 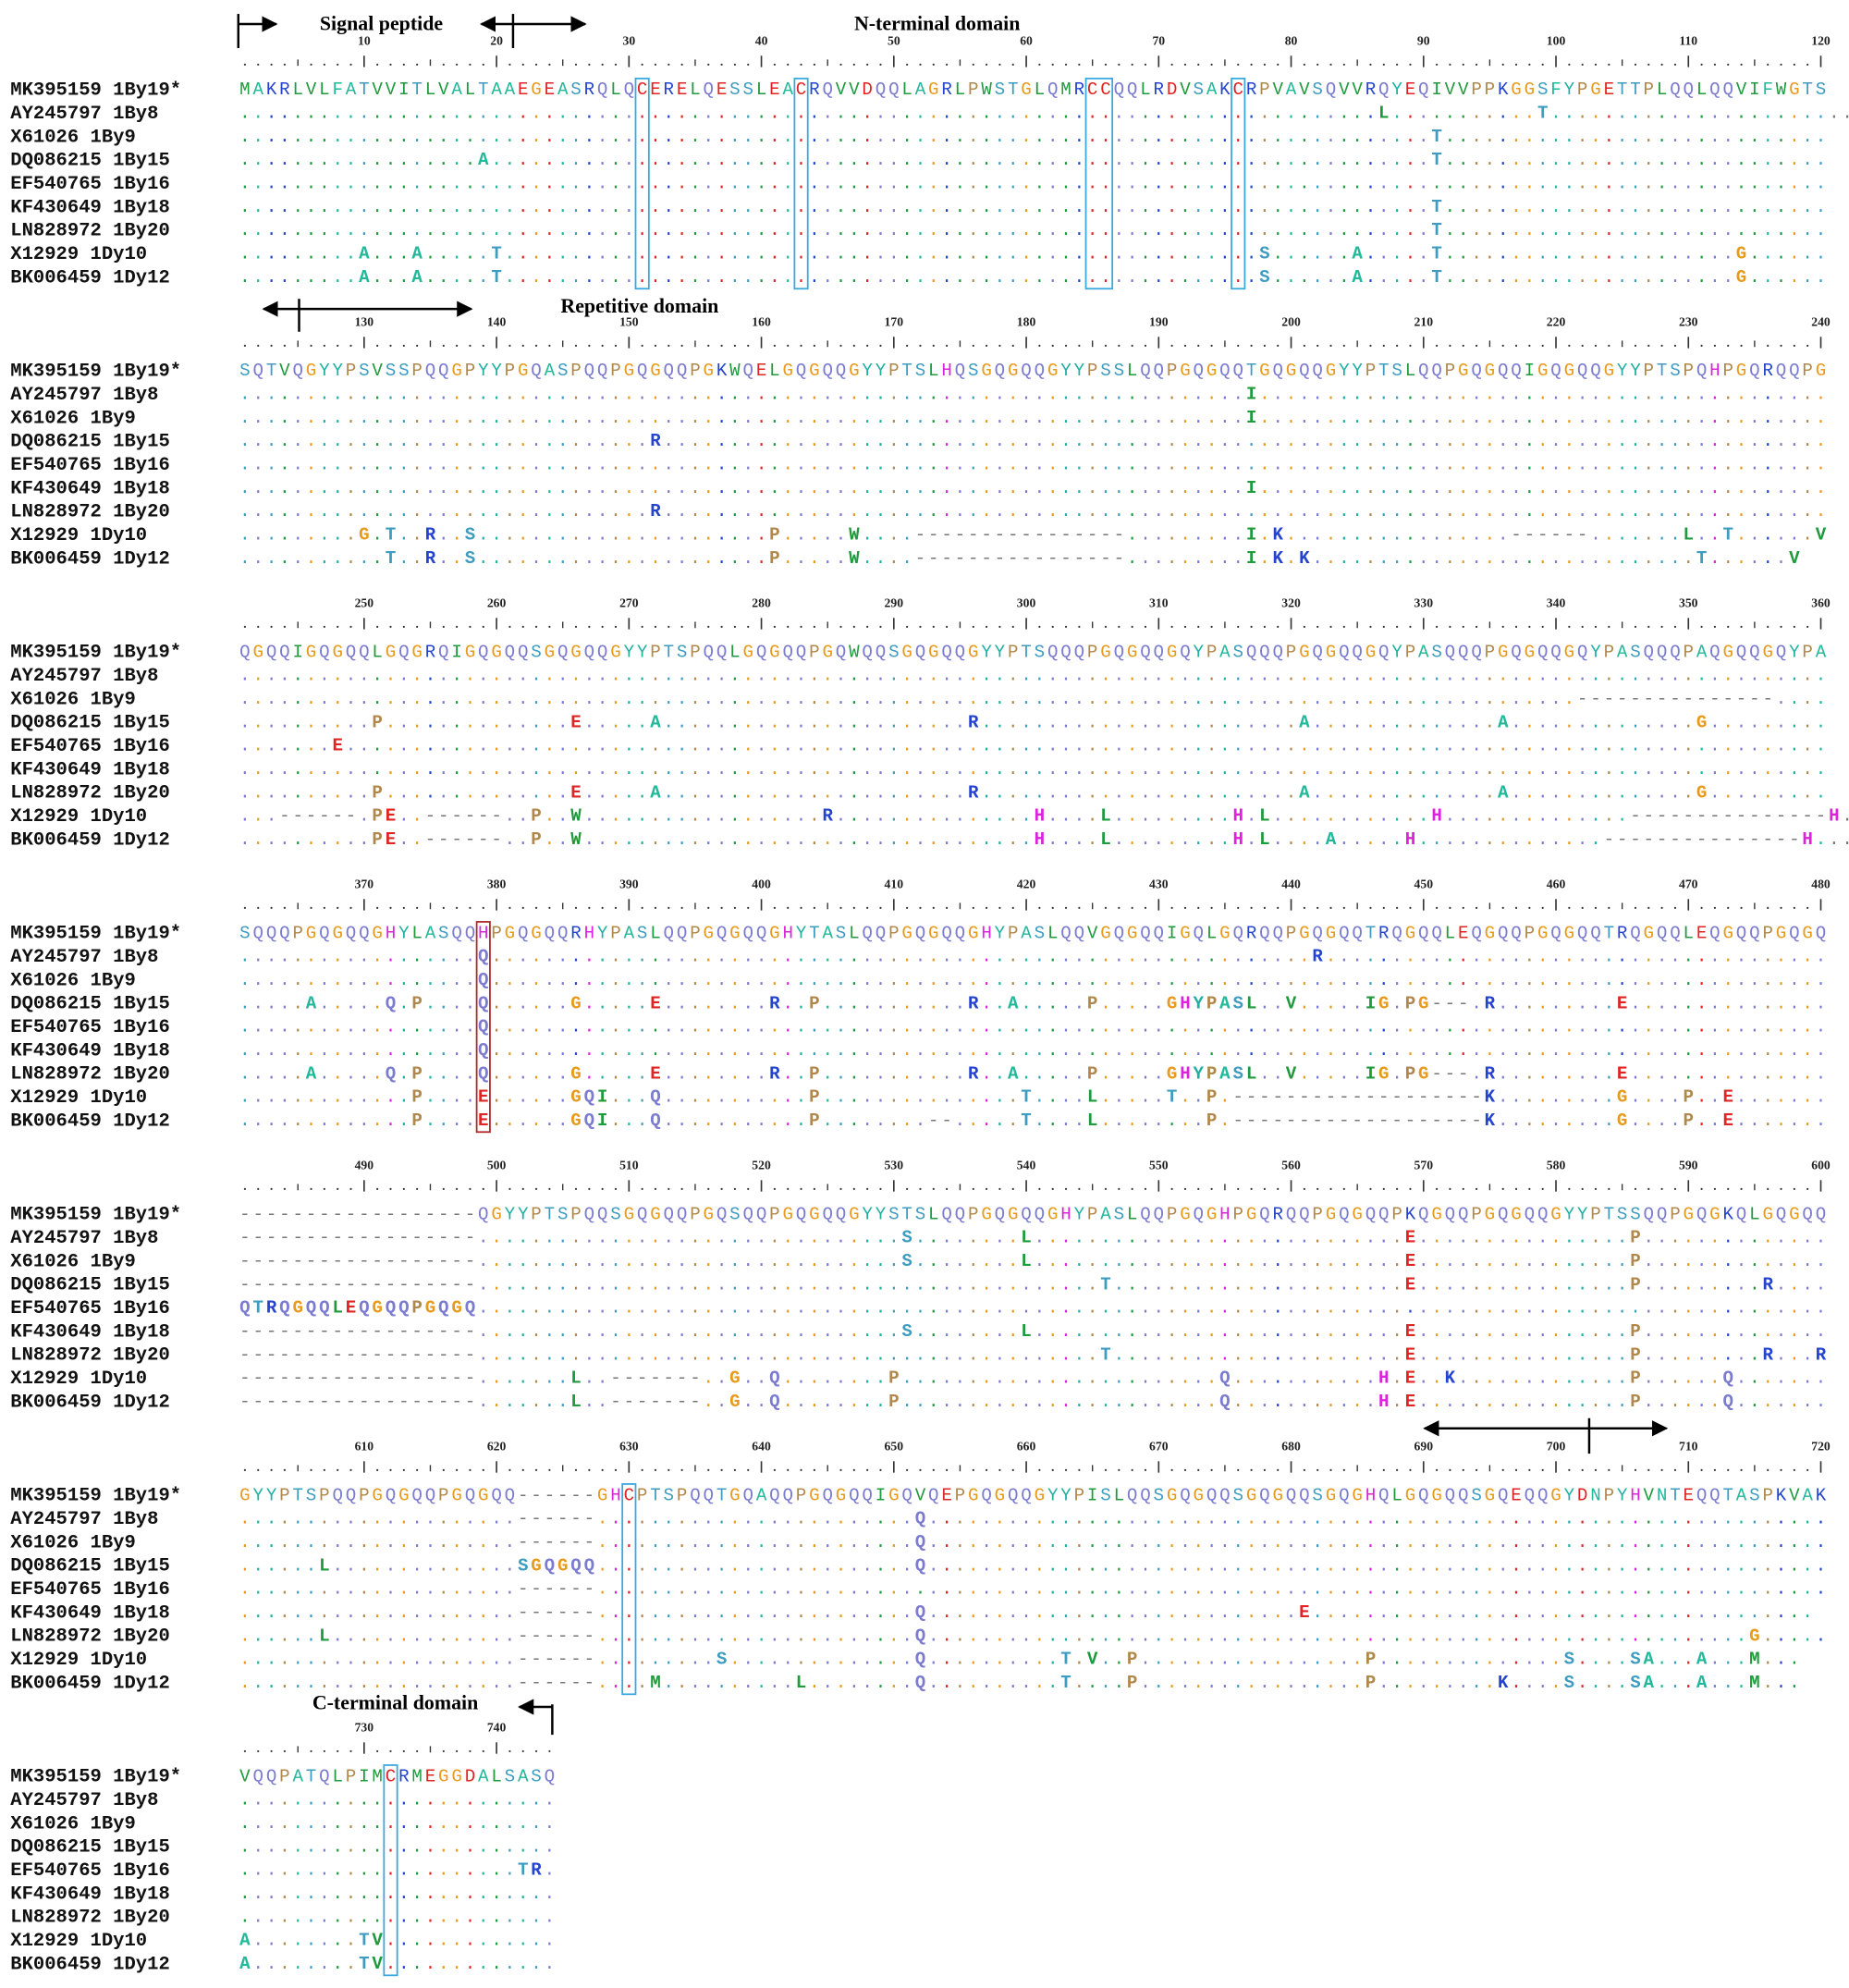 I want to click on residue: V, so click(x=311, y=90).